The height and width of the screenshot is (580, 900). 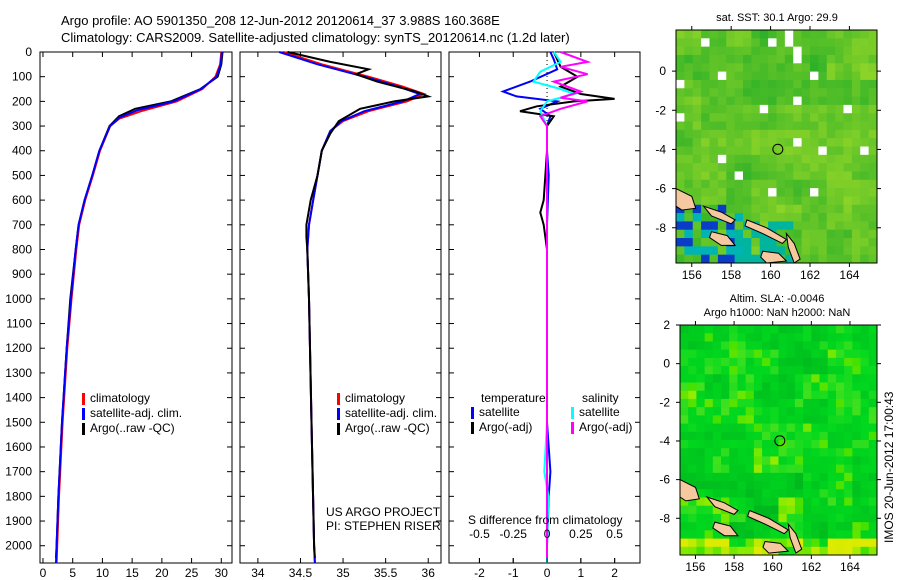 What do you see at coordinates (43, 573) in the screenshot?
I see `x-tick-label: 0` at bounding box center [43, 573].